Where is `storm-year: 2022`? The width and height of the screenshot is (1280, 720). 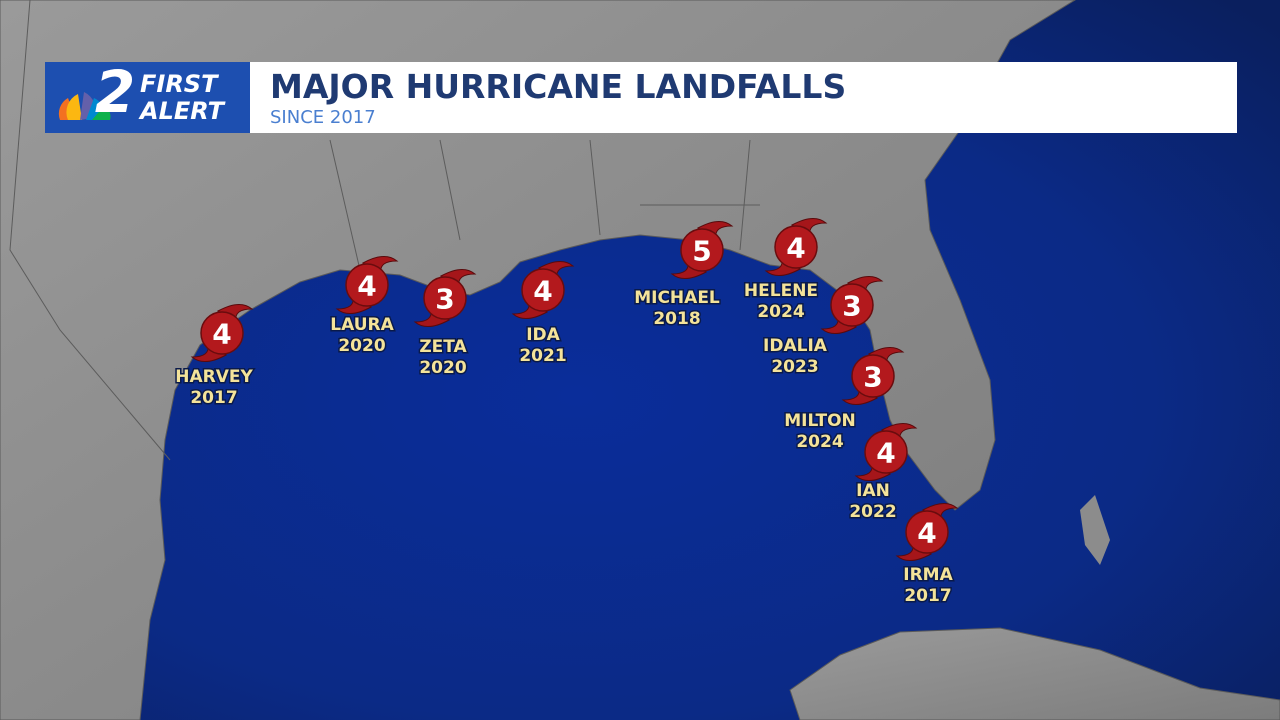 storm-year: 2022 is located at coordinates (872, 512).